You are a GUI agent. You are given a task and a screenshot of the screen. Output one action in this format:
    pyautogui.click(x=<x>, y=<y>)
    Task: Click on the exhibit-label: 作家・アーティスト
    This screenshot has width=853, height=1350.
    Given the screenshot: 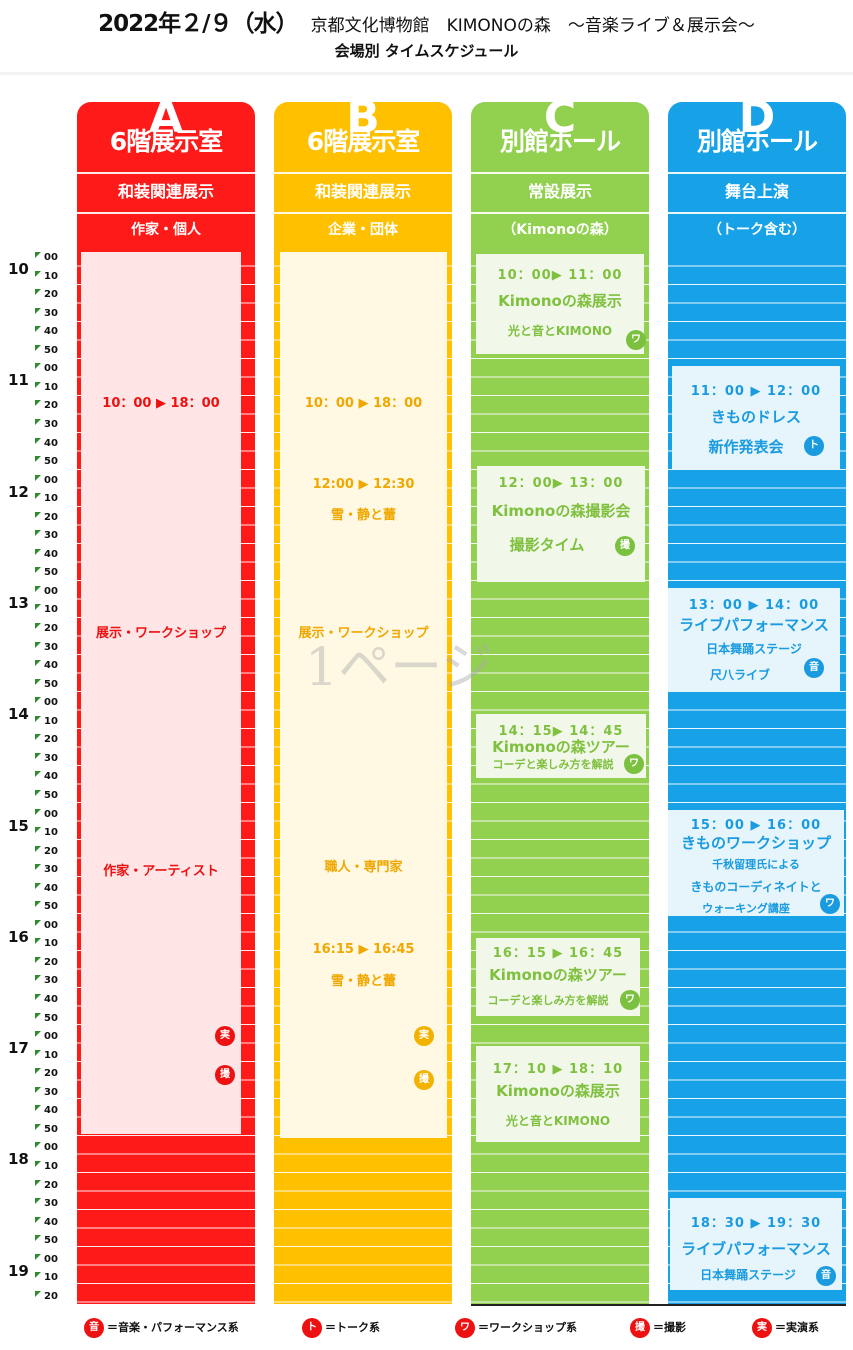 What is the action you would take?
    pyautogui.click(x=161, y=871)
    